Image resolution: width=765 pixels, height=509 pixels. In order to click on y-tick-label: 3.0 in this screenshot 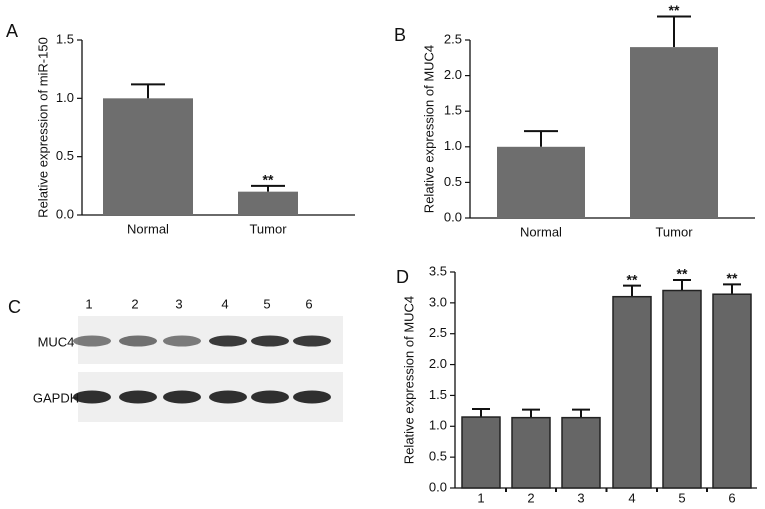, I will do `click(438, 301)`.